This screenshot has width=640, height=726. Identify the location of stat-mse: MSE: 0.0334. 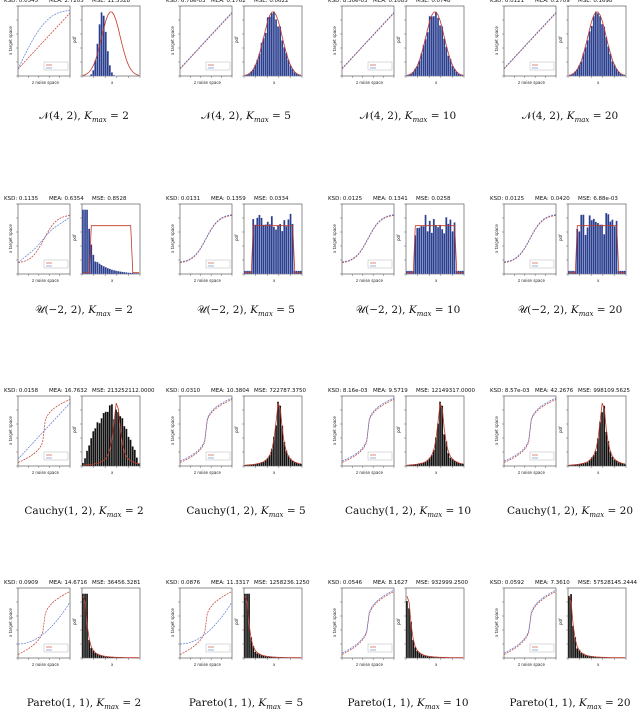
(271, 199).